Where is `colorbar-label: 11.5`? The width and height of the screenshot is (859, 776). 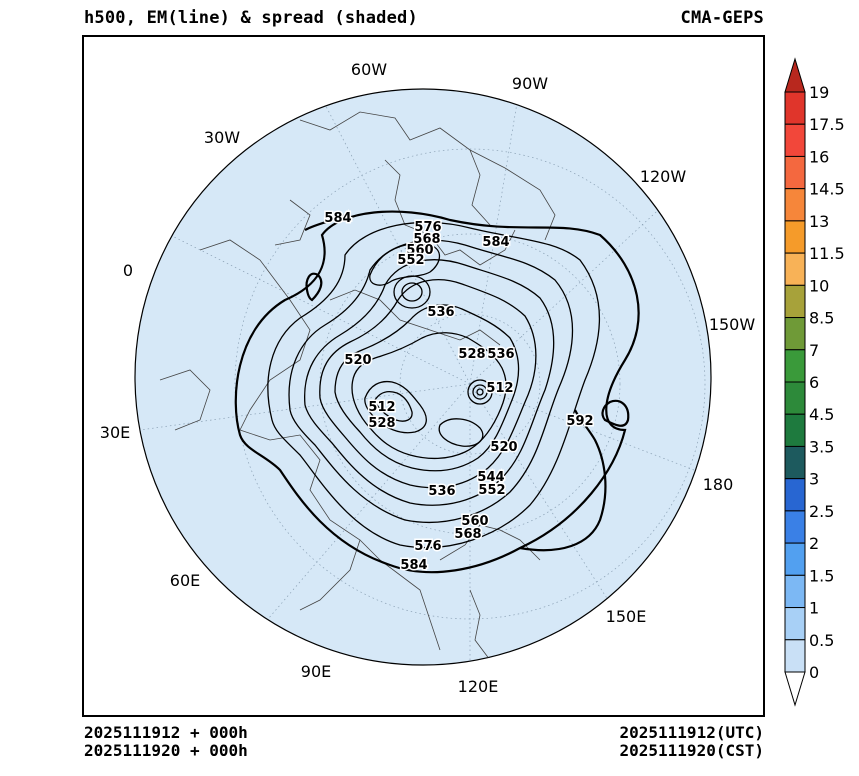
colorbar-label: 11.5 is located at coordinates (827, 253).